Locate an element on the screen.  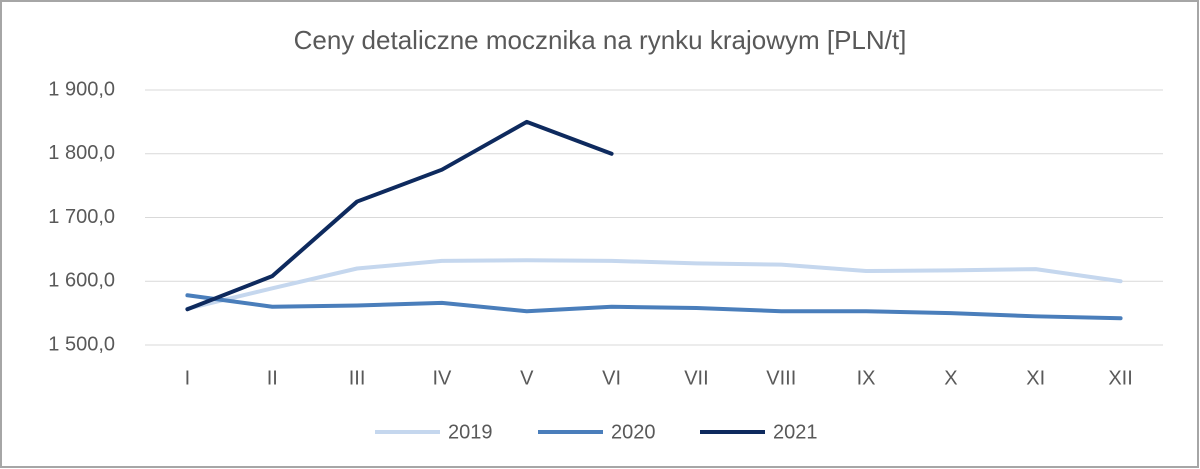
x-tick-label: VI is located at coordinates (611, 378).